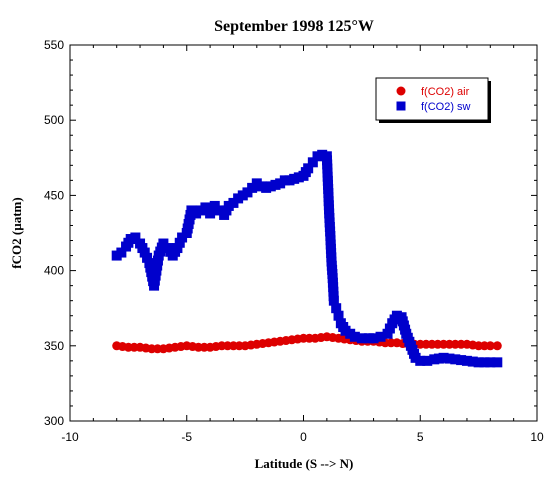 The width and height of the screenshot is (559, 479). Describe the element at coordinates (54, 195) in the screenshot. I see `y-tick-label: 450` at that location.